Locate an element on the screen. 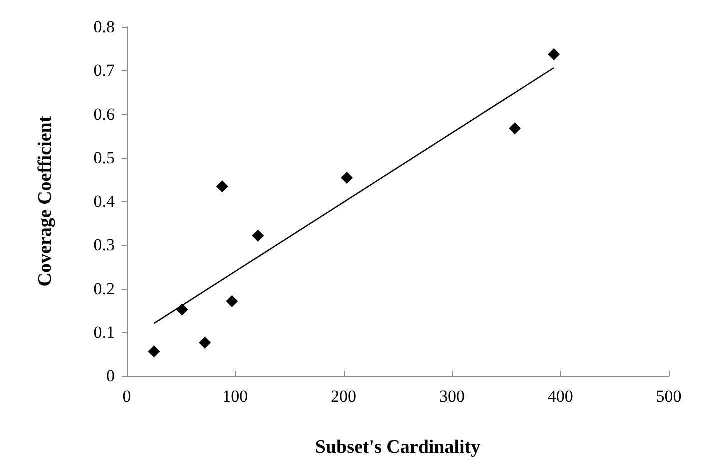 The width and height of the screenshot is (707, 476). y-axis-title: Coverage Coefficient is located at coordinates (45, 201).